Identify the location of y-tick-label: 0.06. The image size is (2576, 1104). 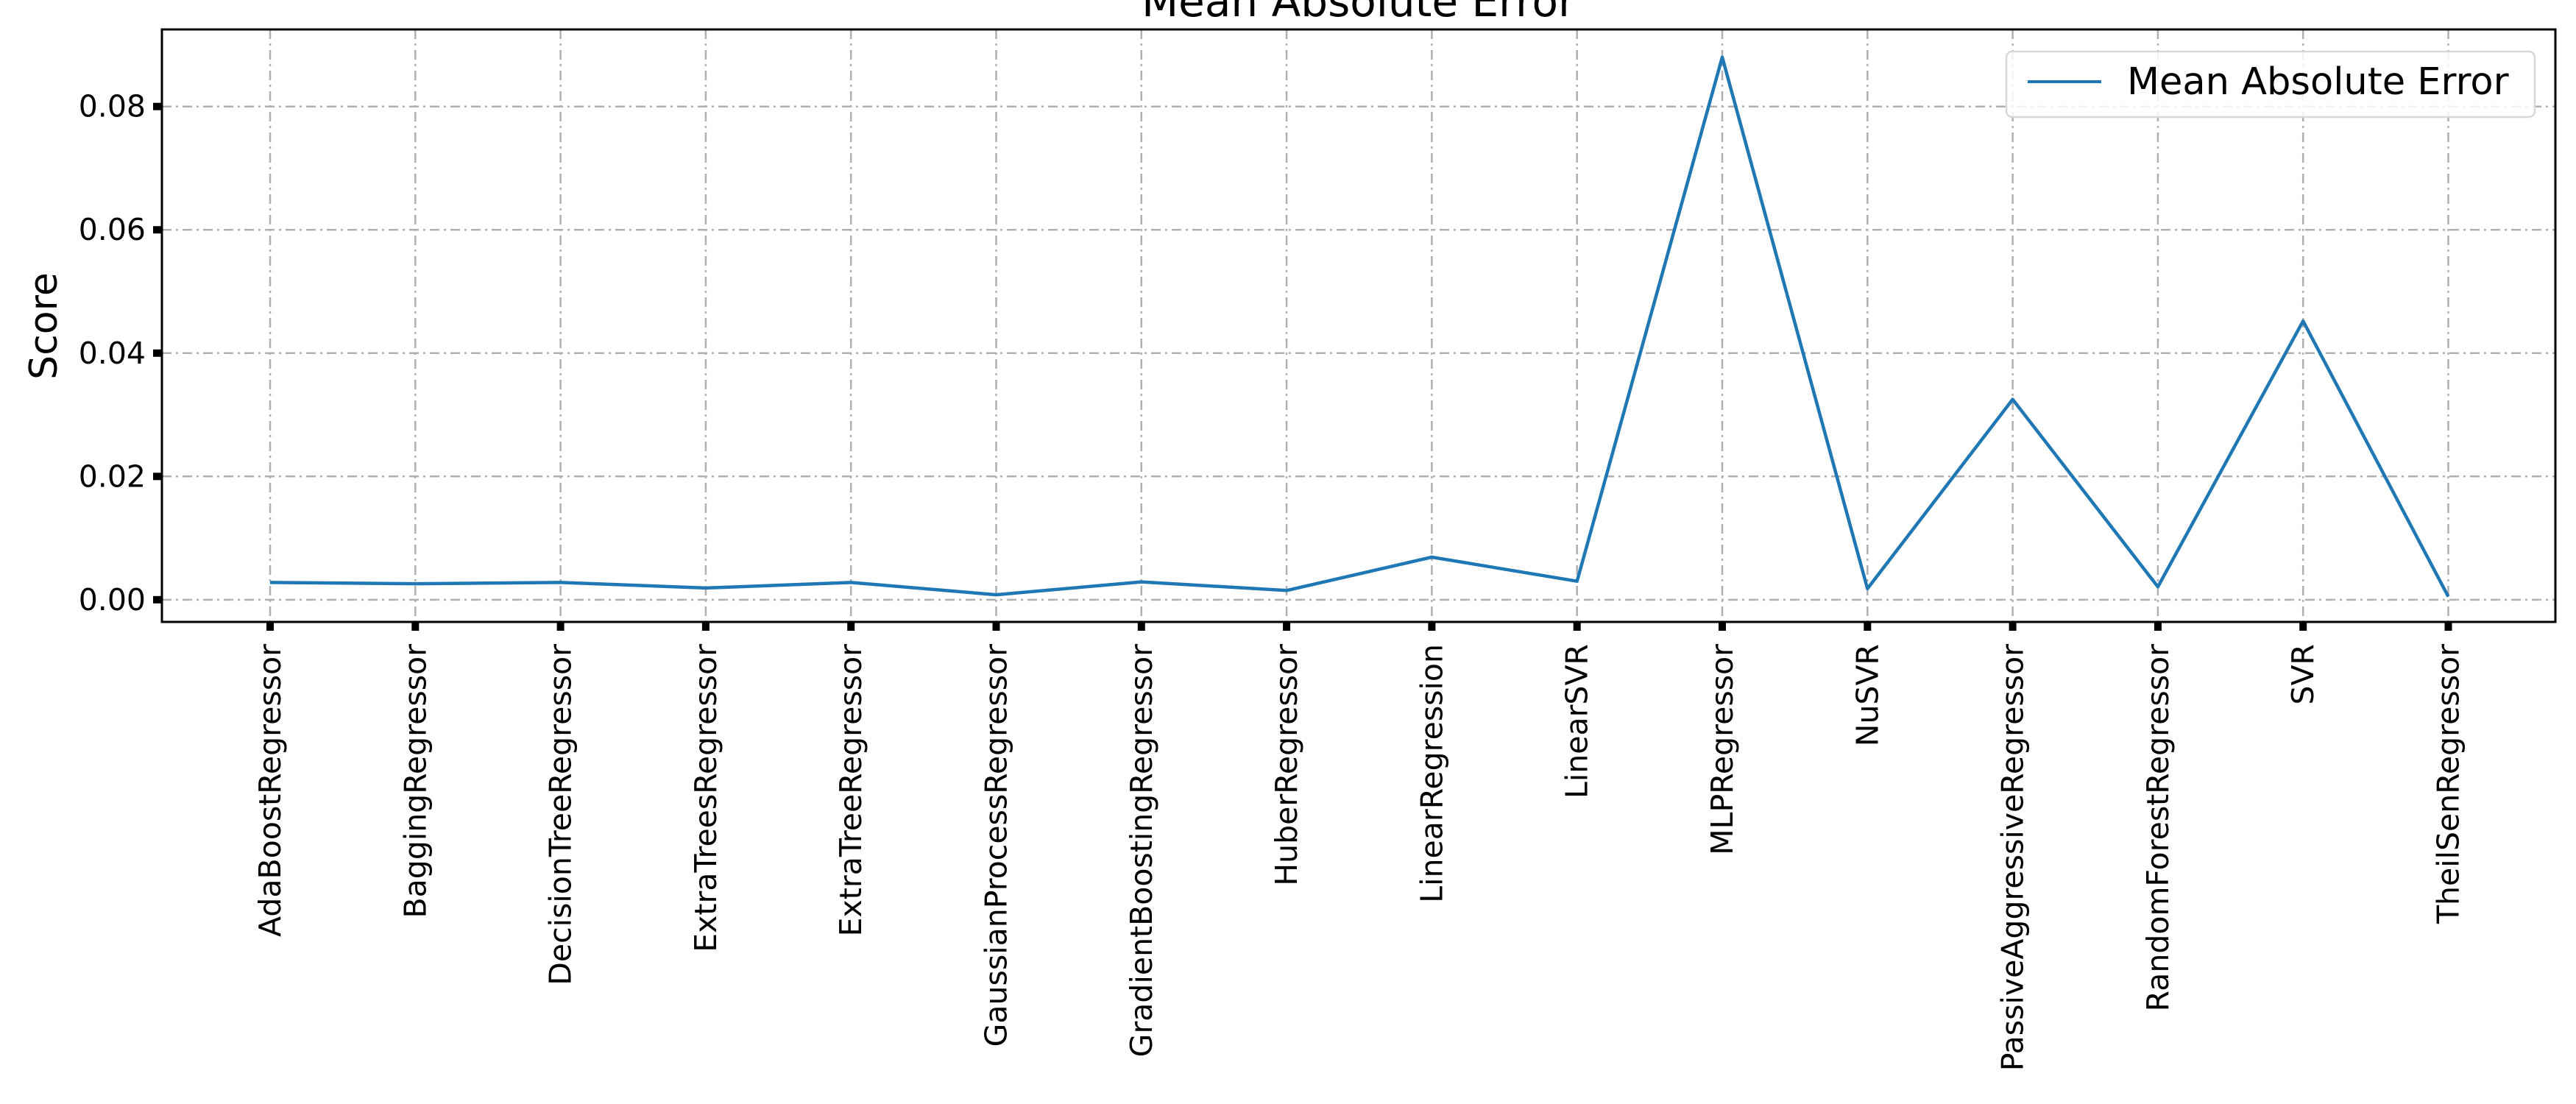
(112, 229).